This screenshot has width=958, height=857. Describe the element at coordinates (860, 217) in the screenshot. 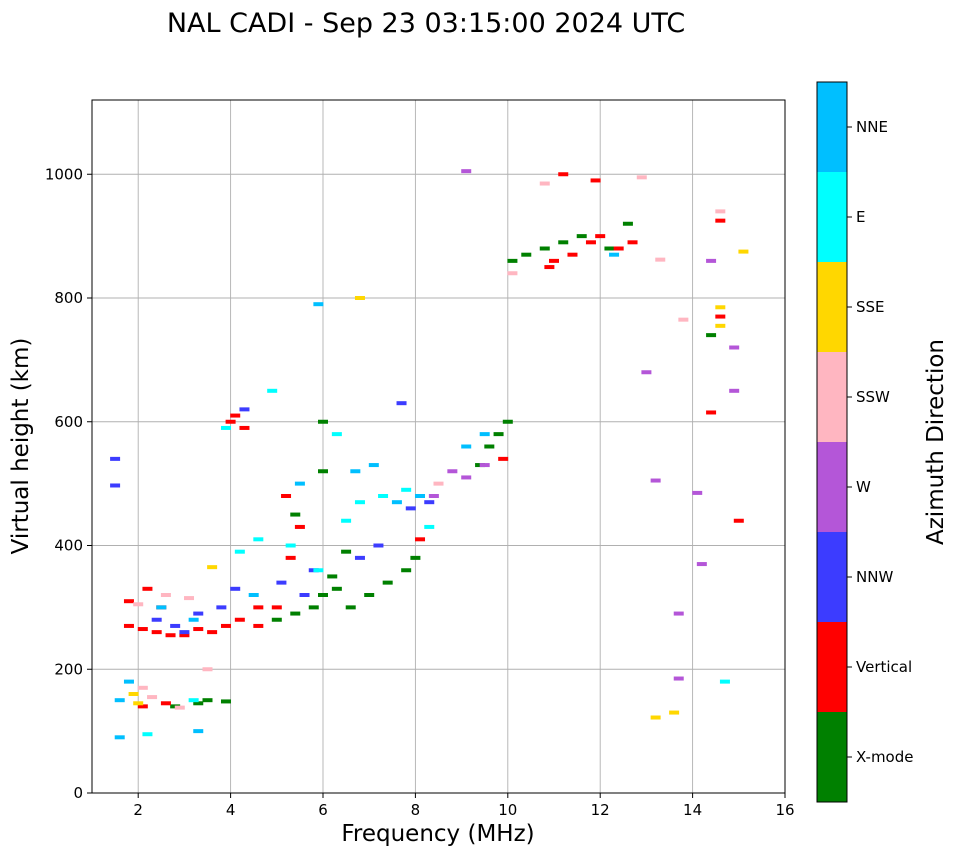

I see `colorbar-tick-label: E` at that location.